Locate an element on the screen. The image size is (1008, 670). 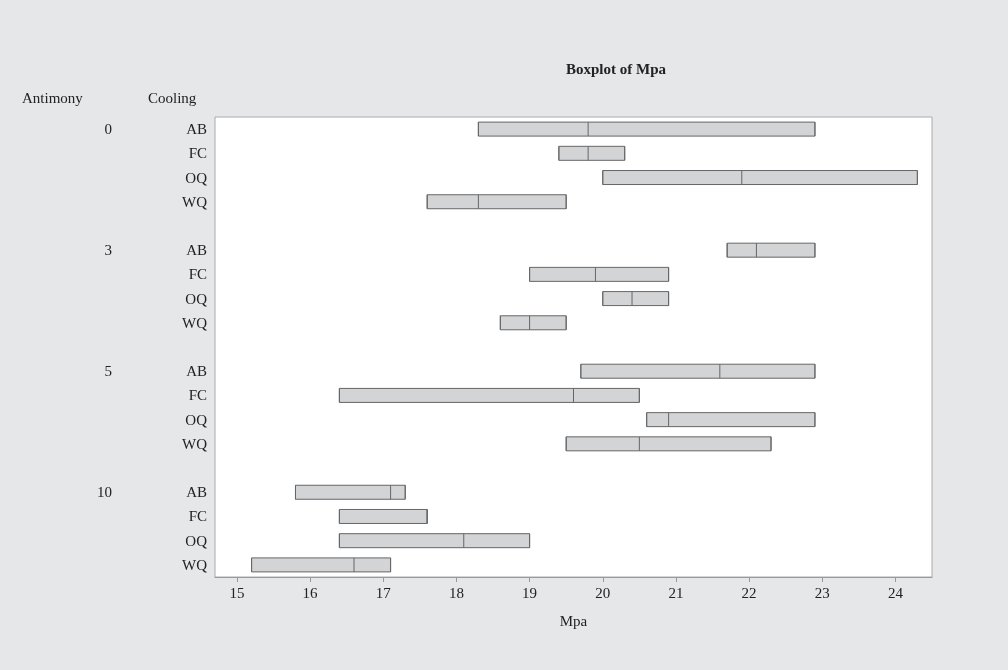
text: Antimony is located at coordinates (53, 97).